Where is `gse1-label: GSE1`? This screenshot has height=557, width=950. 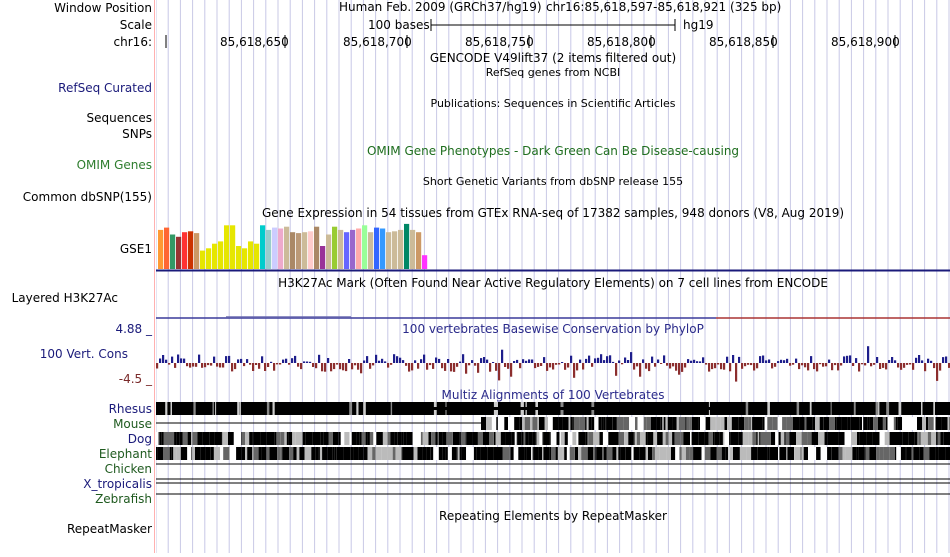
gse1-label: GSE1 is located at coordinates (136, 249).